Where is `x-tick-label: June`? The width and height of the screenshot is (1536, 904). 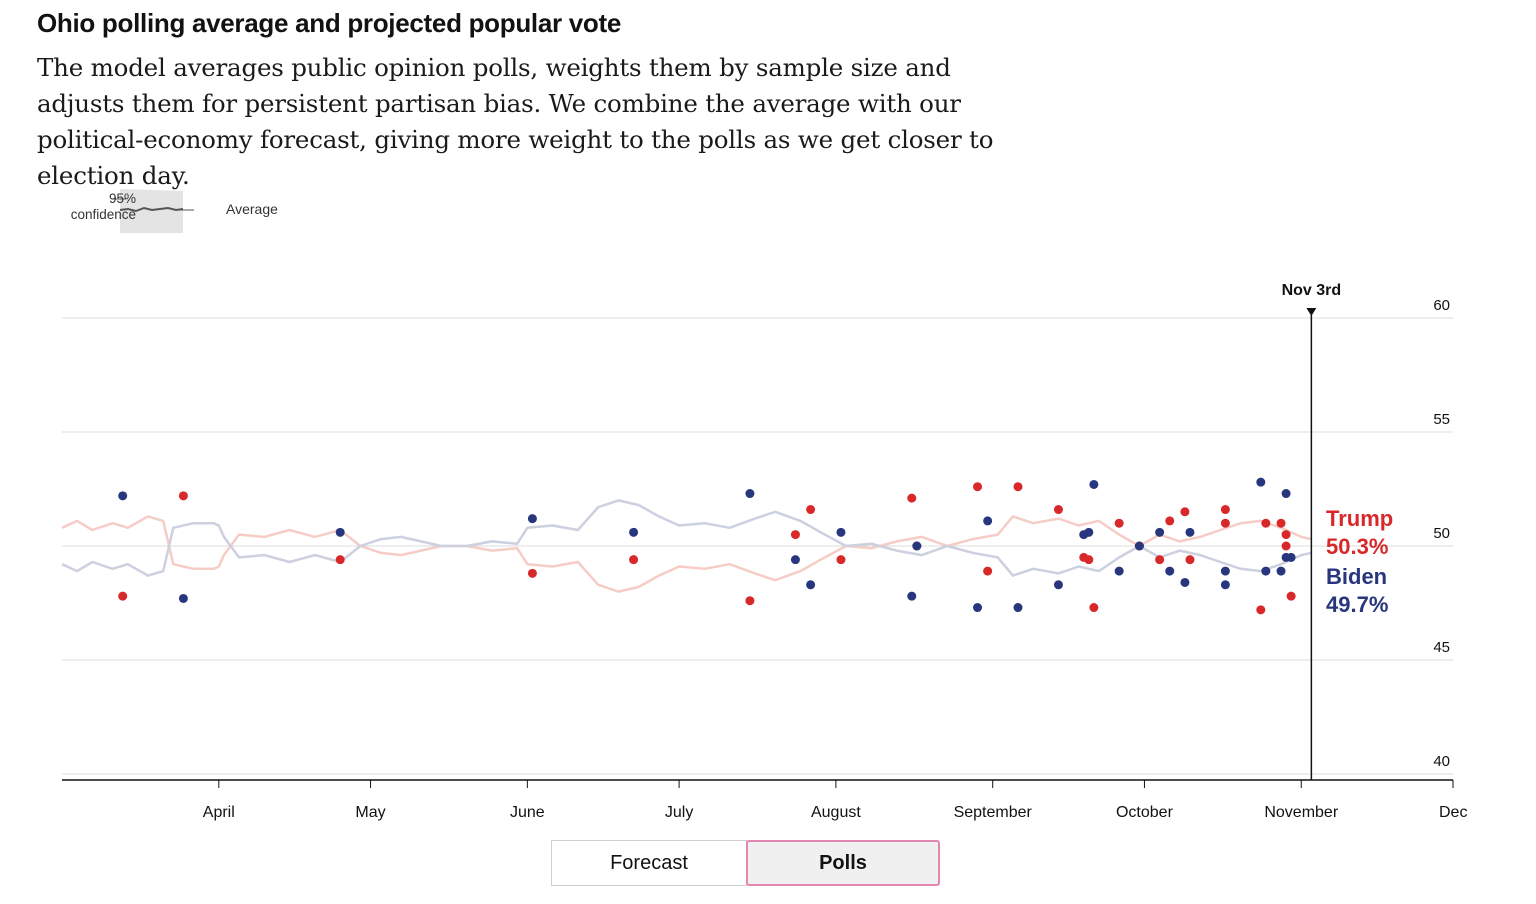
x-tick-label: June is located at coordinates (527, 812).